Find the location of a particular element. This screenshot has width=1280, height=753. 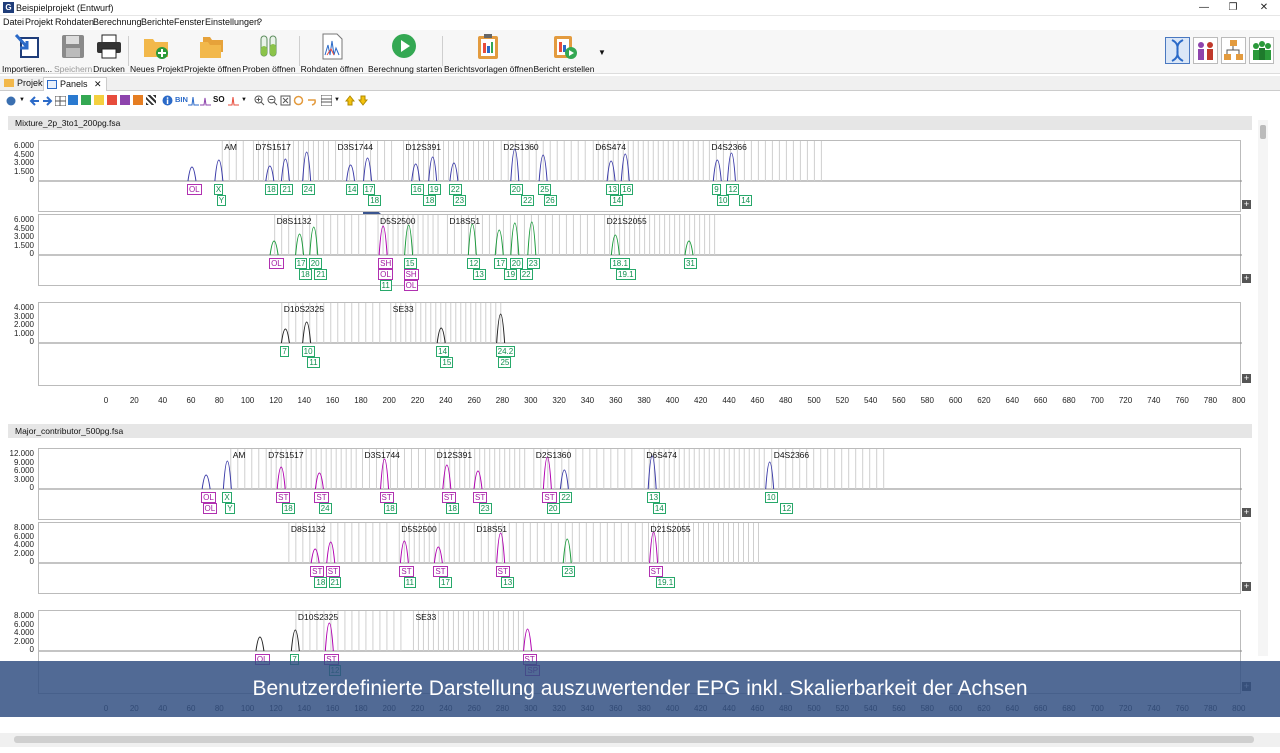

toolbar-dropdown-icon: ▼ is located at coordinates (602, 52).